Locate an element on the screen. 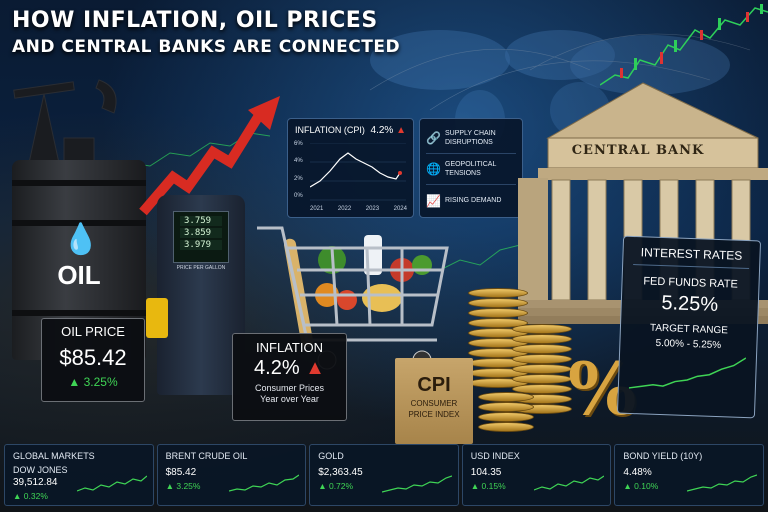  factor-item: 🌐 GEOPOLITICAL TENSIONS is located at coordinates (471, 169).